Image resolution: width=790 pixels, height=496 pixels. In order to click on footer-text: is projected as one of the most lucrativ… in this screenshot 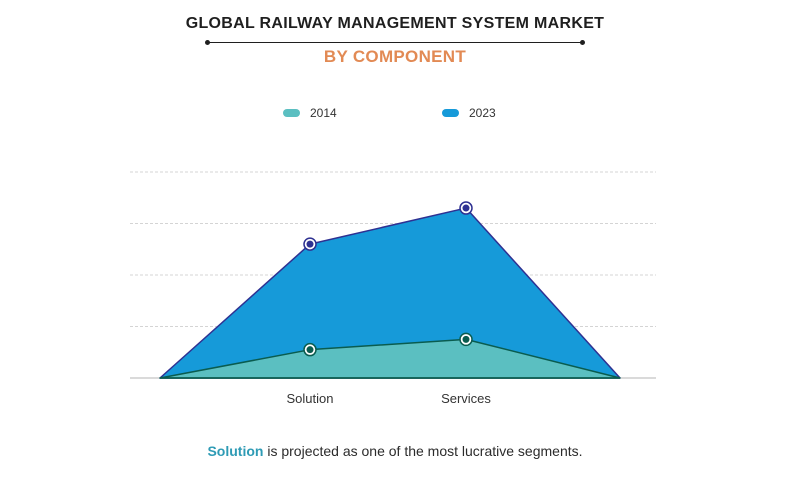, I will do `click(423, 451)`.